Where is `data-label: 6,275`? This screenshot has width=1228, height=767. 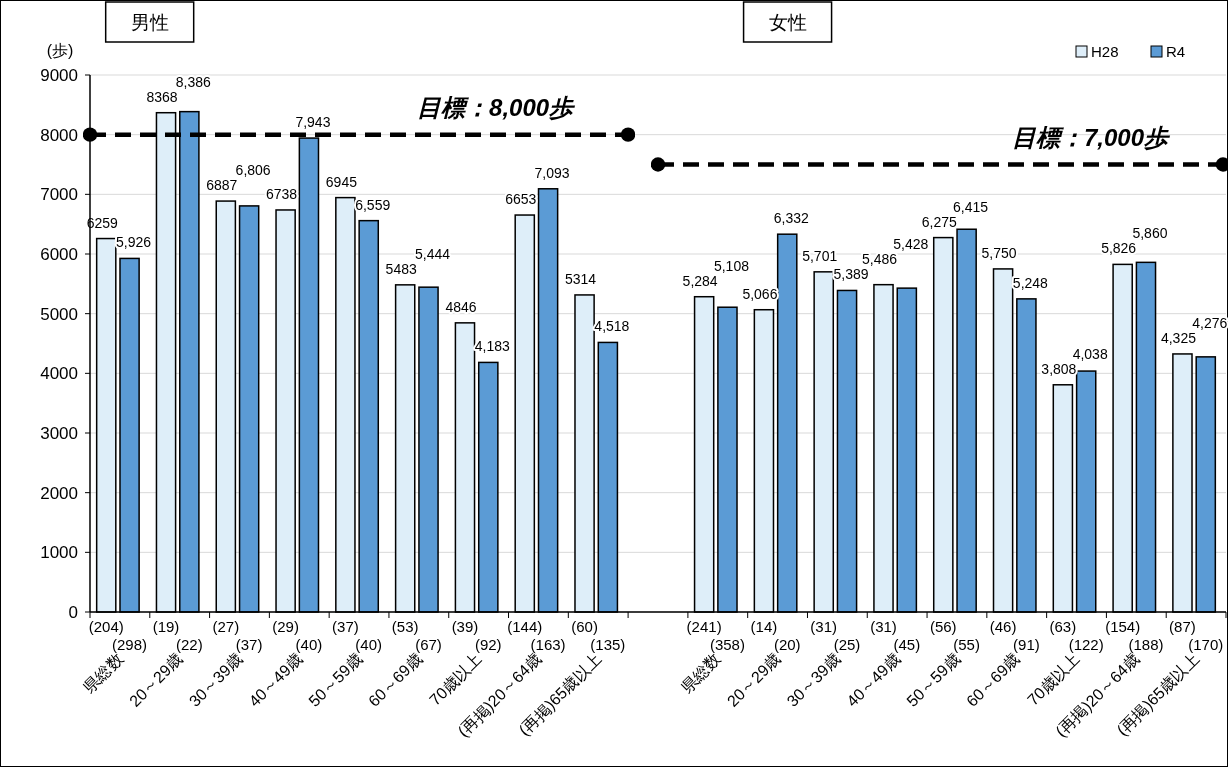 data-label: 6,275 is located at coordinates (939, 221).